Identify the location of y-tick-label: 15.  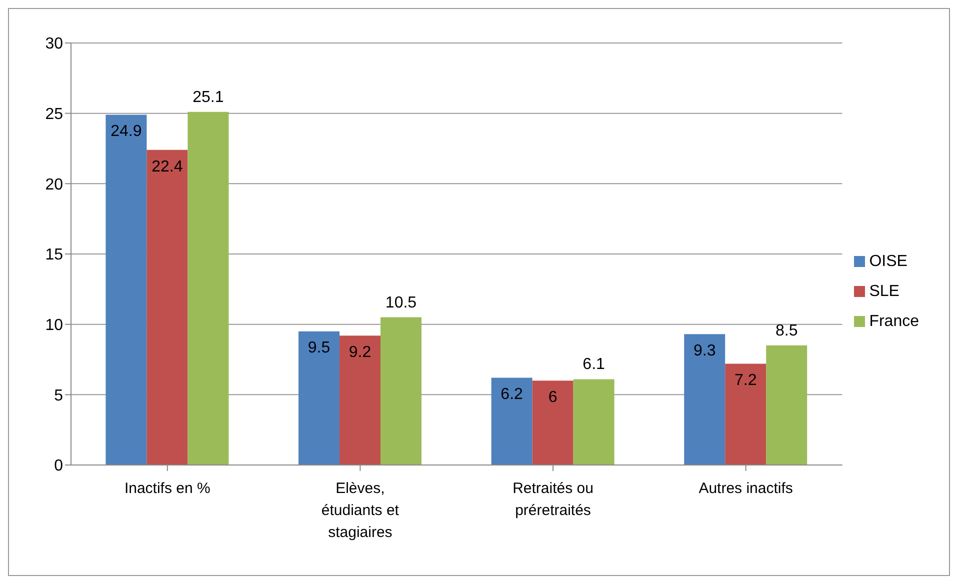
(54, 255).